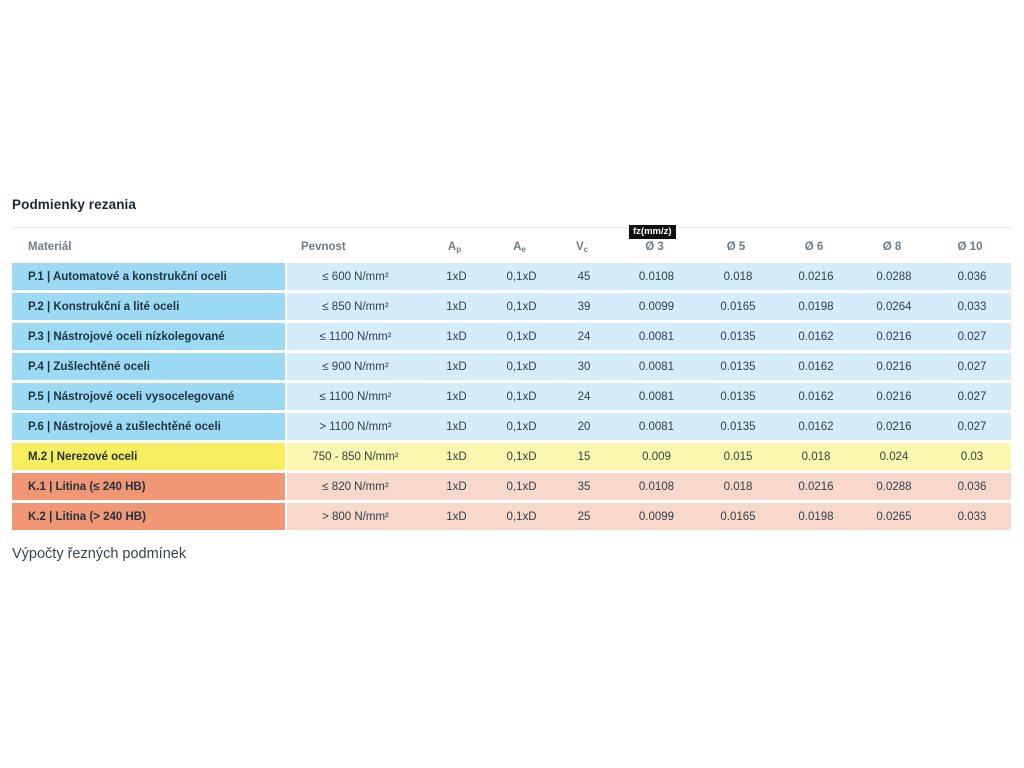 This screenshot has height=768, width=1024. What do you see at coordinates (355, 276) in the screenshot?
I see `pevnost-cell: ≤ 600 N/mm²` at bounding box center [355, 276].